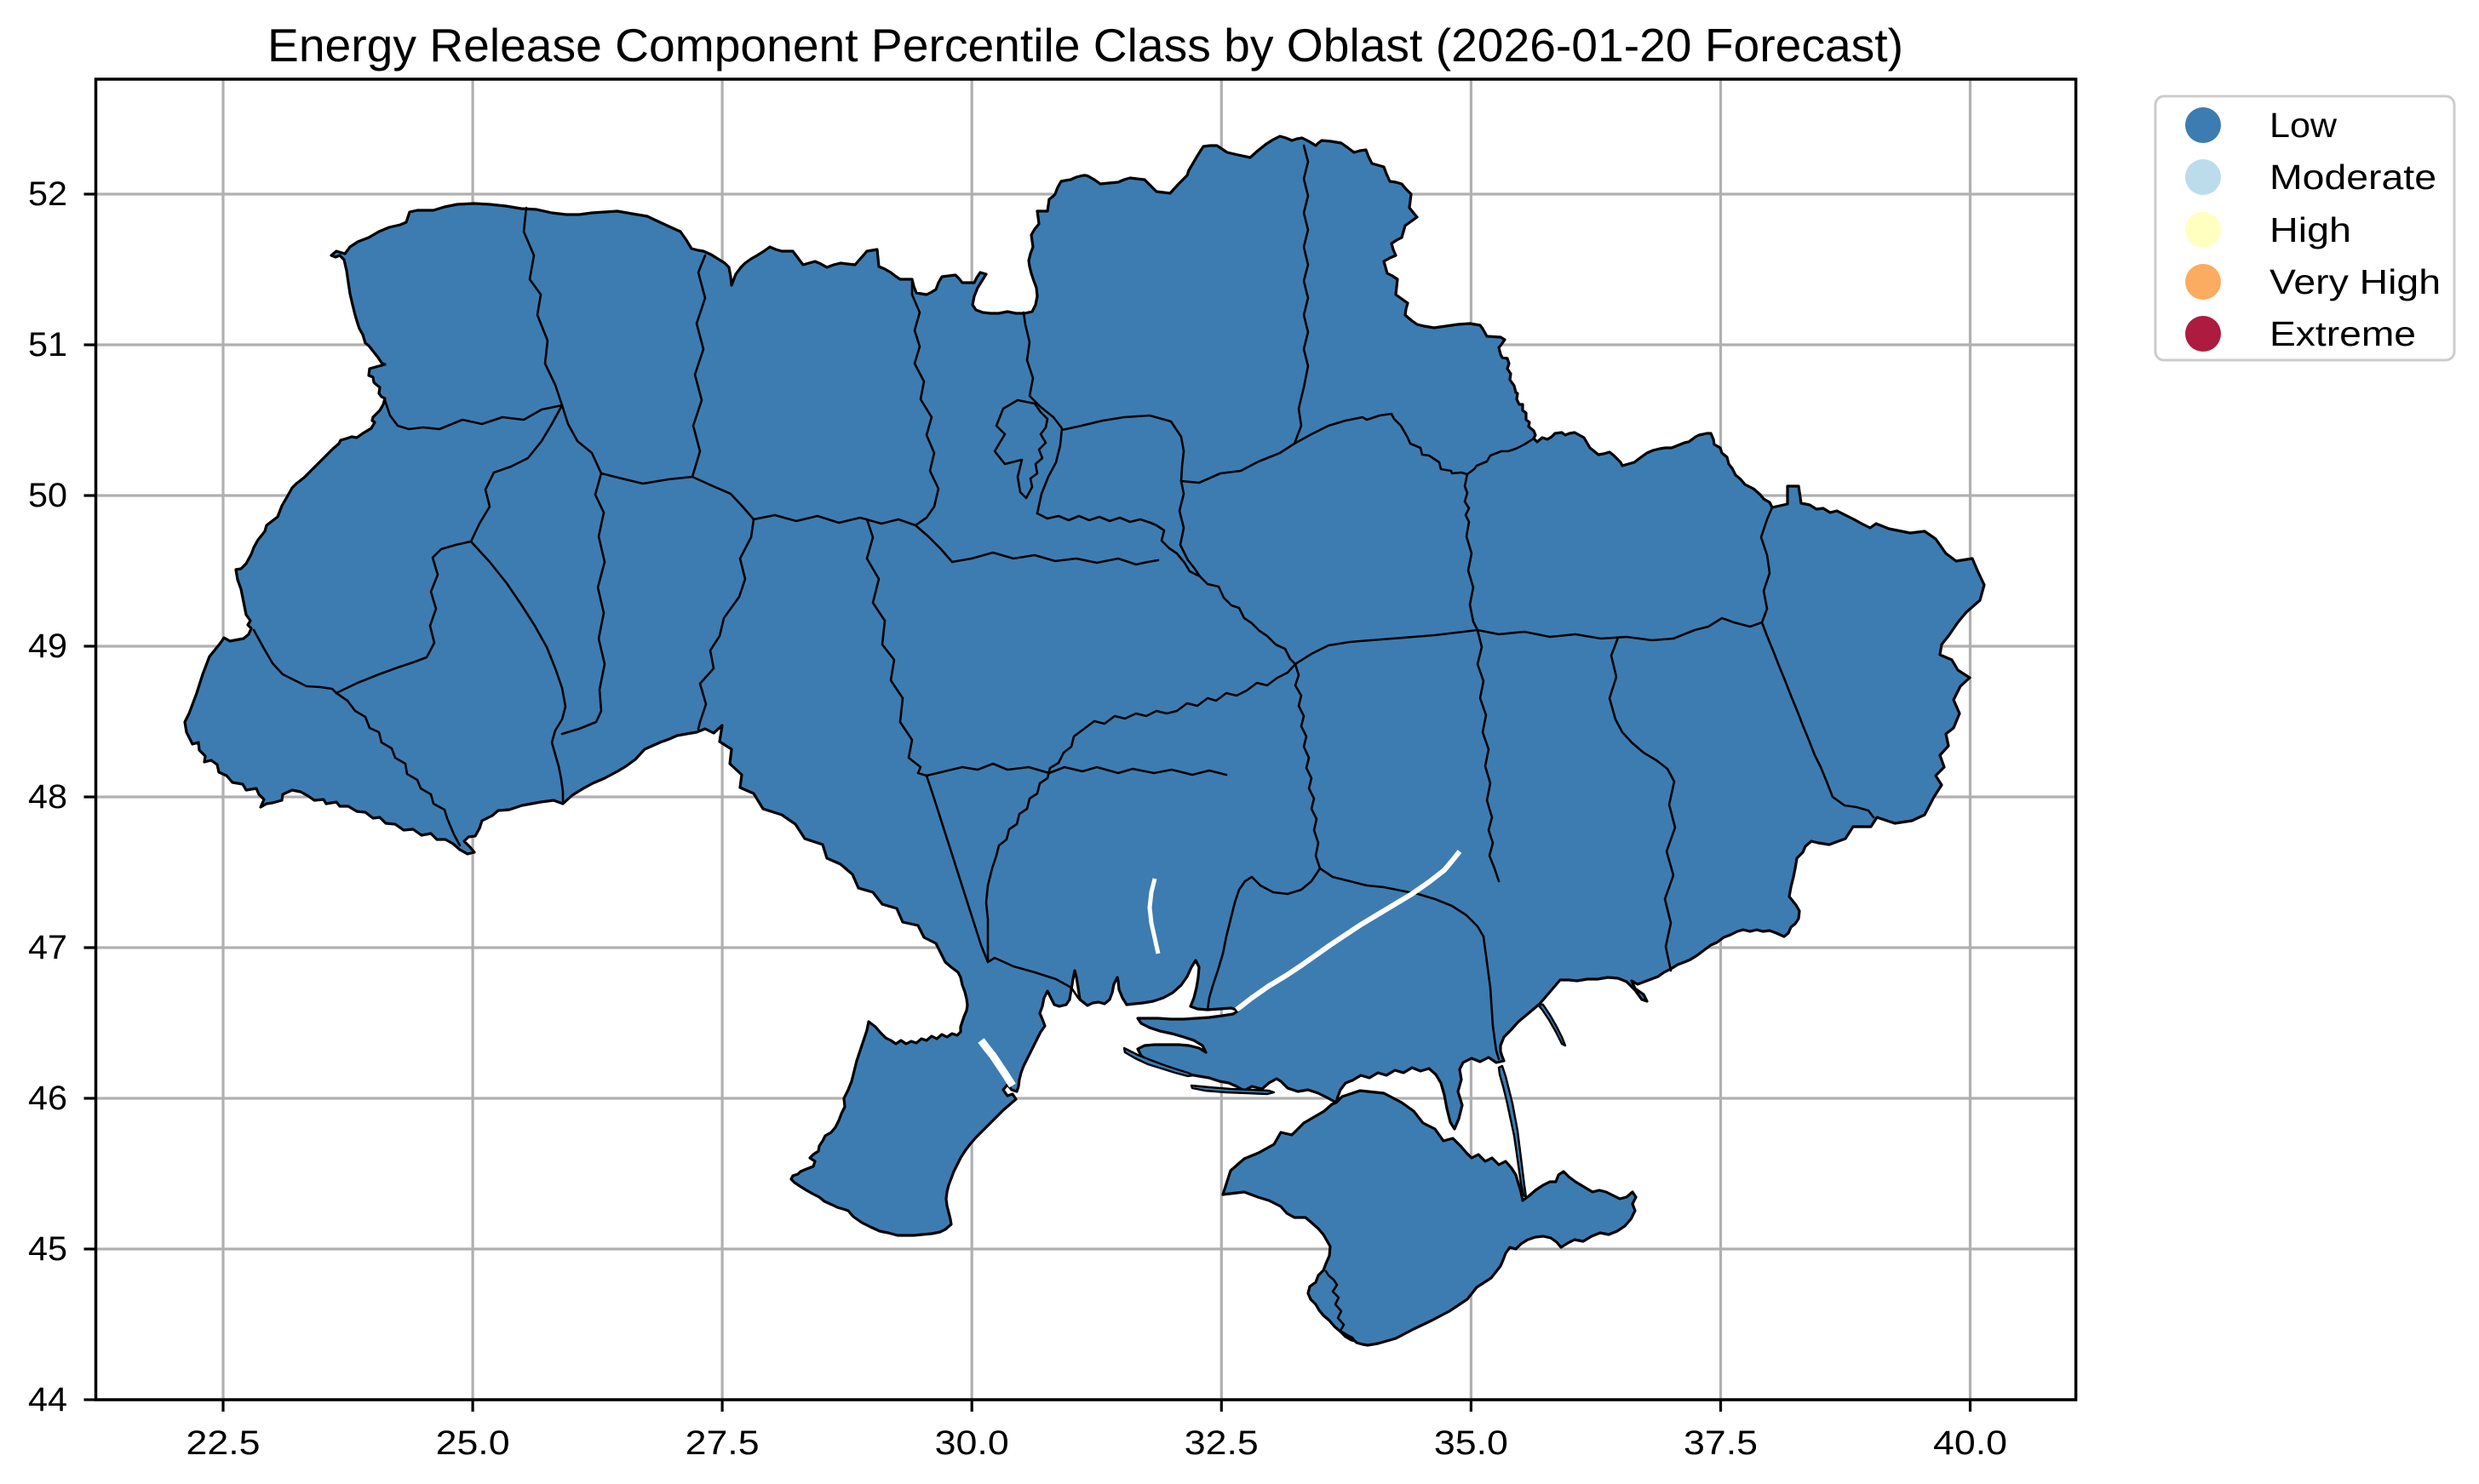 The image size is (2479, 1484). I want to click on svg-text: 22.5, so click(223, 1443).